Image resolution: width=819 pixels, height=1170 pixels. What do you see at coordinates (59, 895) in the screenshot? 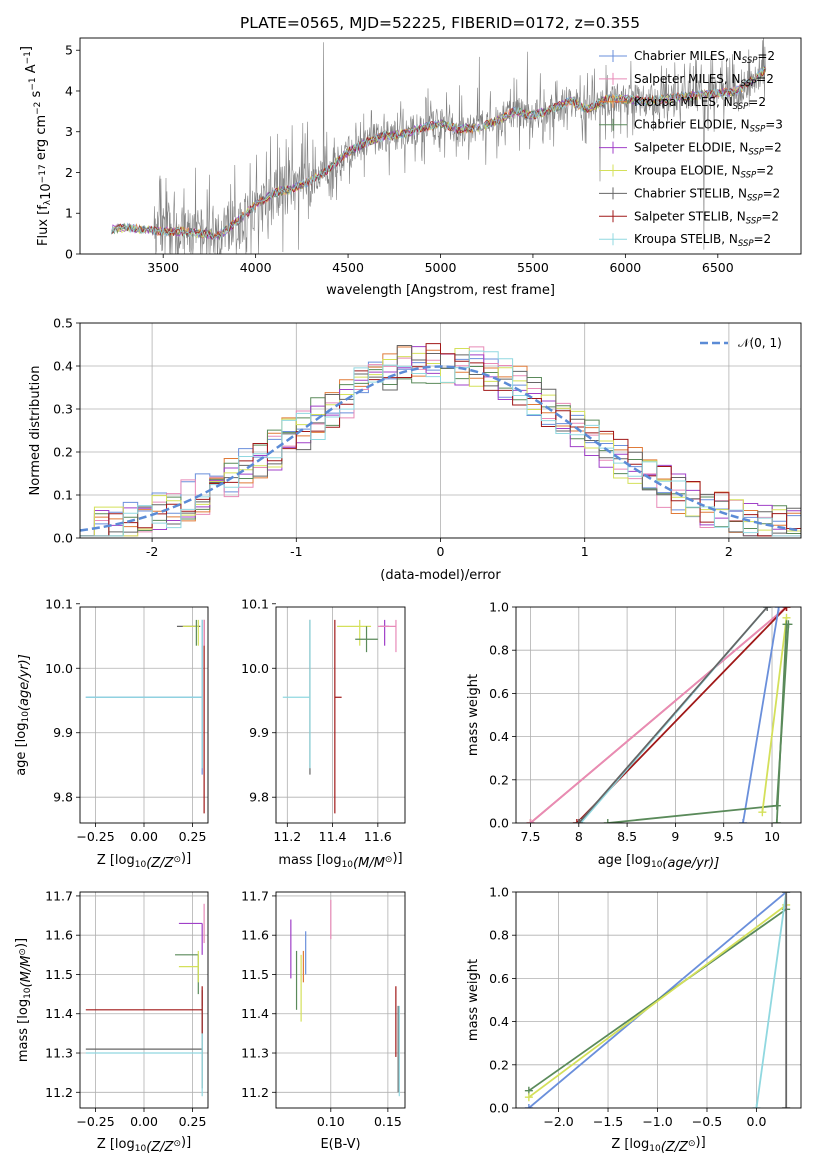
I see `mass_vs_z-ytick-label: 11.7` at bounding box center [59, 895].